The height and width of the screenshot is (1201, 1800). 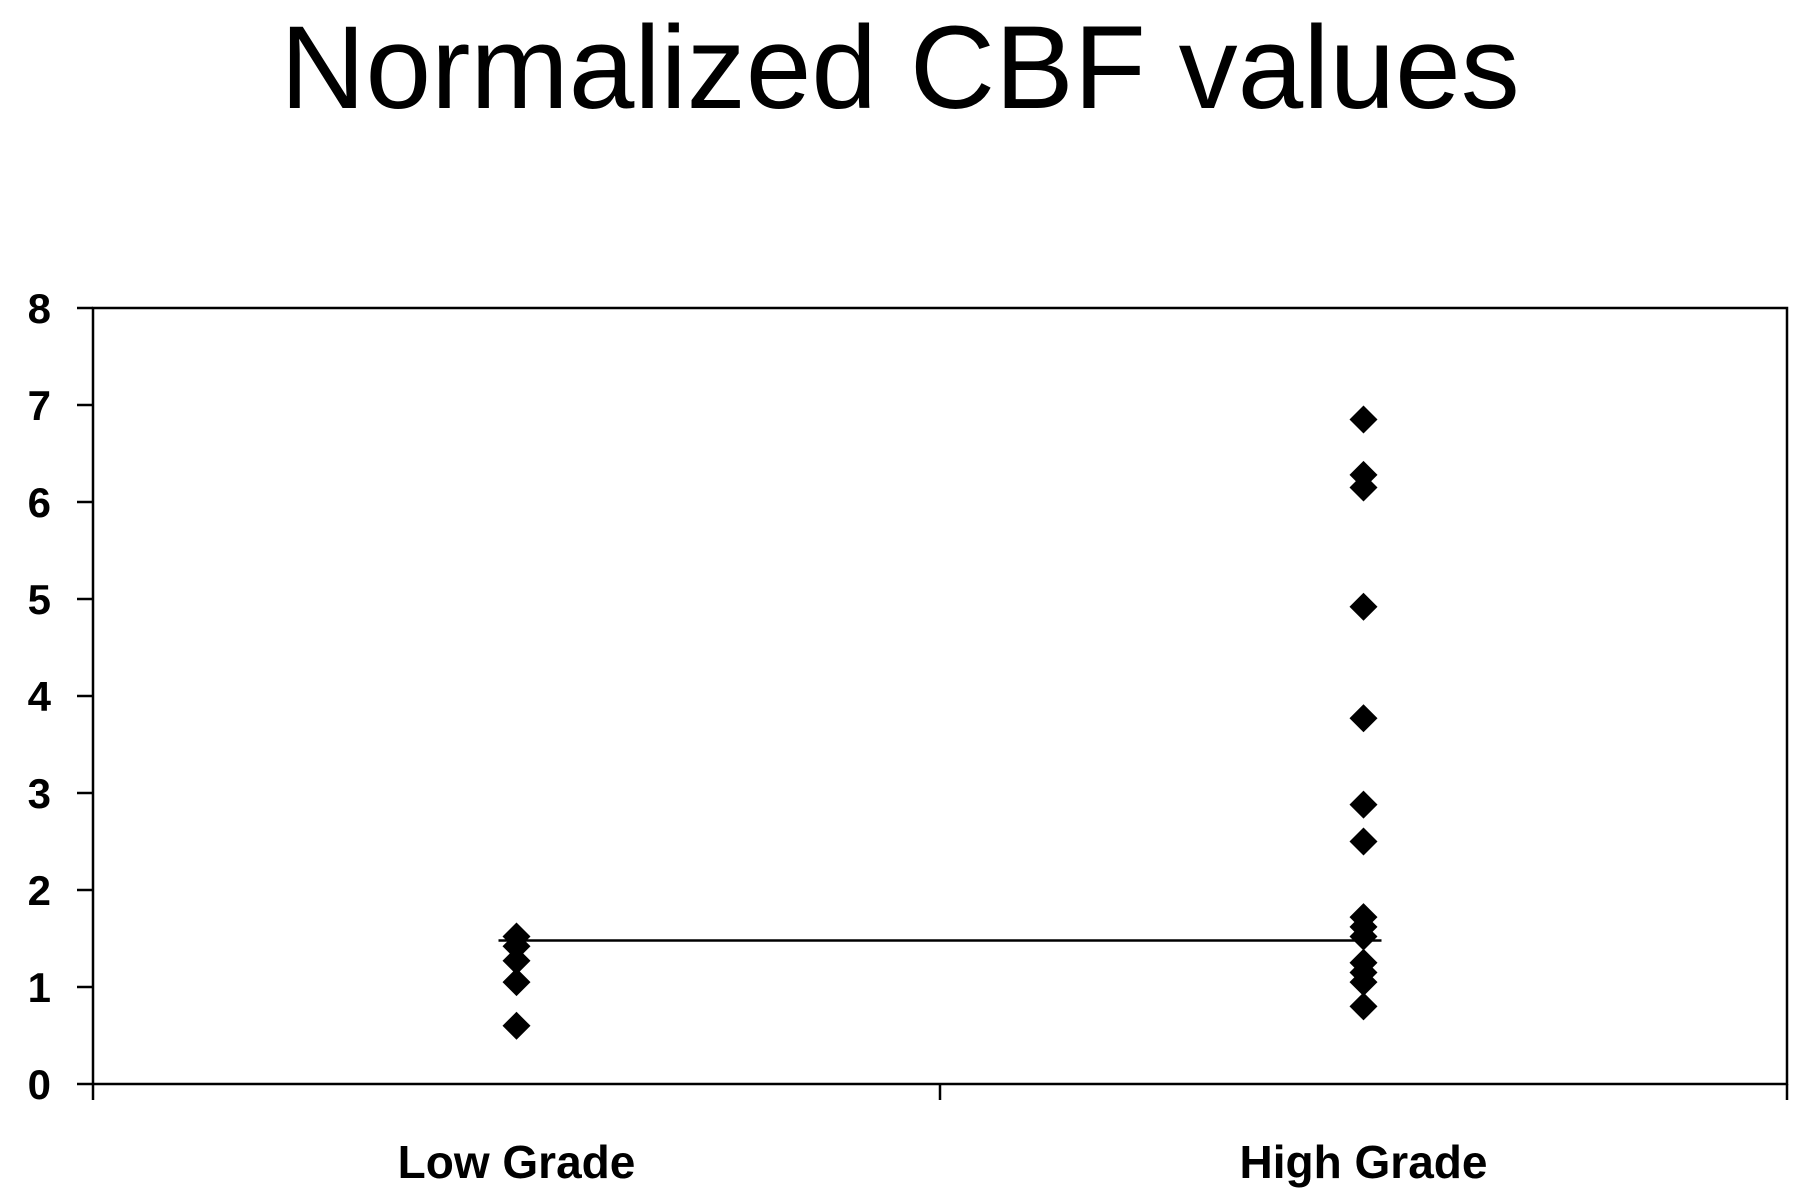 What do you see at coordinates (39, 405) in the screenshot?
I see `y-tick-label: 7` at bounding box center [39, 405].